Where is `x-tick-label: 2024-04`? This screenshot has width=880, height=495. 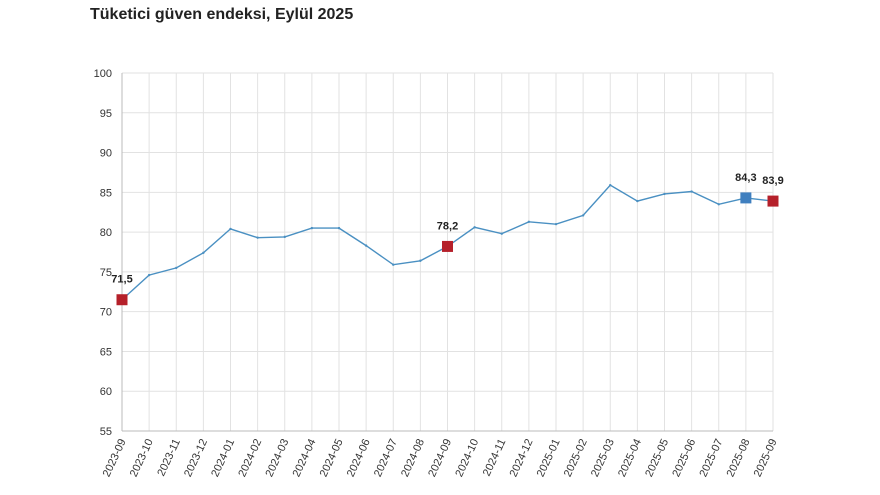 x-tick-label: 2024-04 is located at coordinates (305, 458).